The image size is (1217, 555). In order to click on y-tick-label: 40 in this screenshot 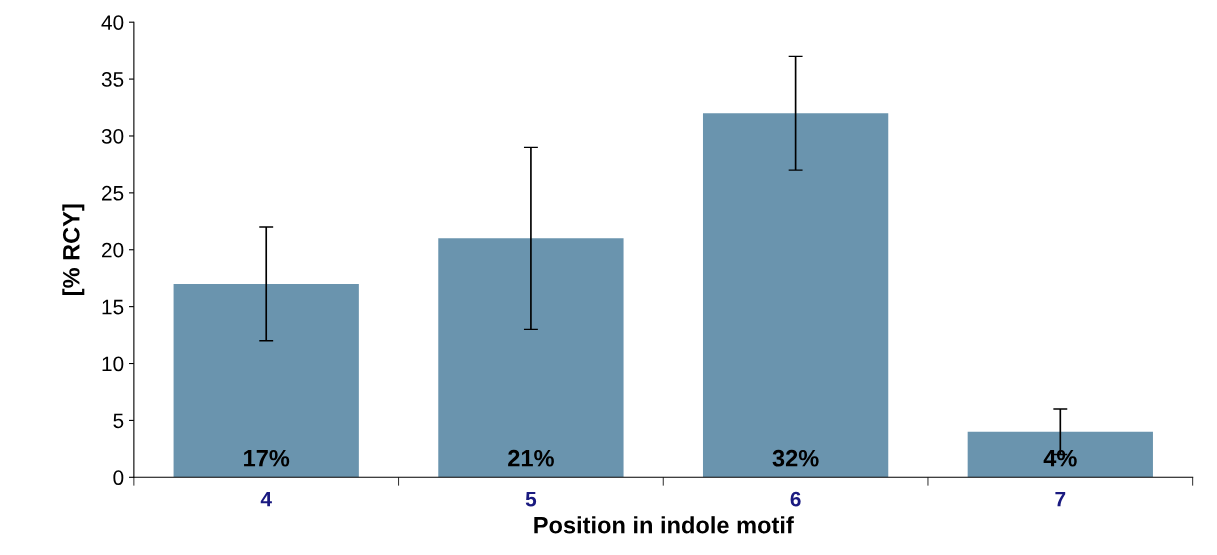, I will do `click(112, 22)`.